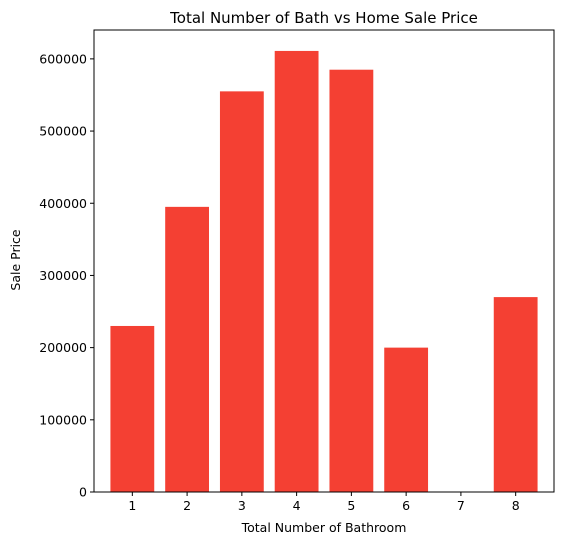 The width and height of the screenshot is (567, 545). I want to click on y-tick-label: 100000, so click(63, 419).